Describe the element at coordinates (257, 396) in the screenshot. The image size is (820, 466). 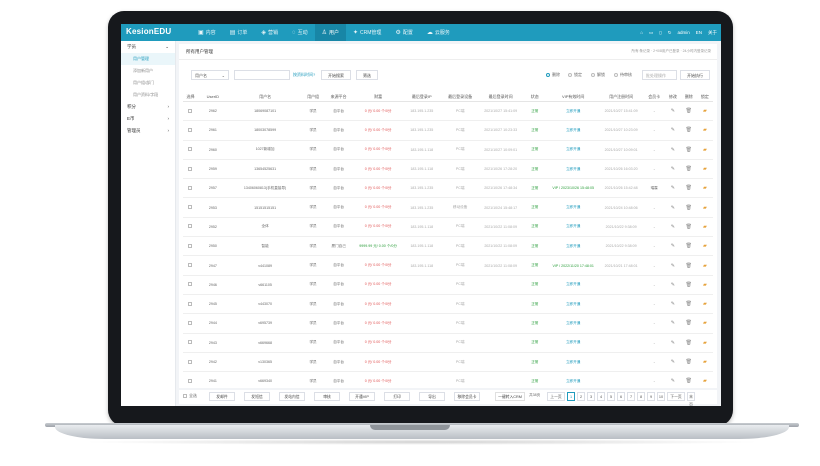
I see `bottom-button-1: 发短信` at that location.